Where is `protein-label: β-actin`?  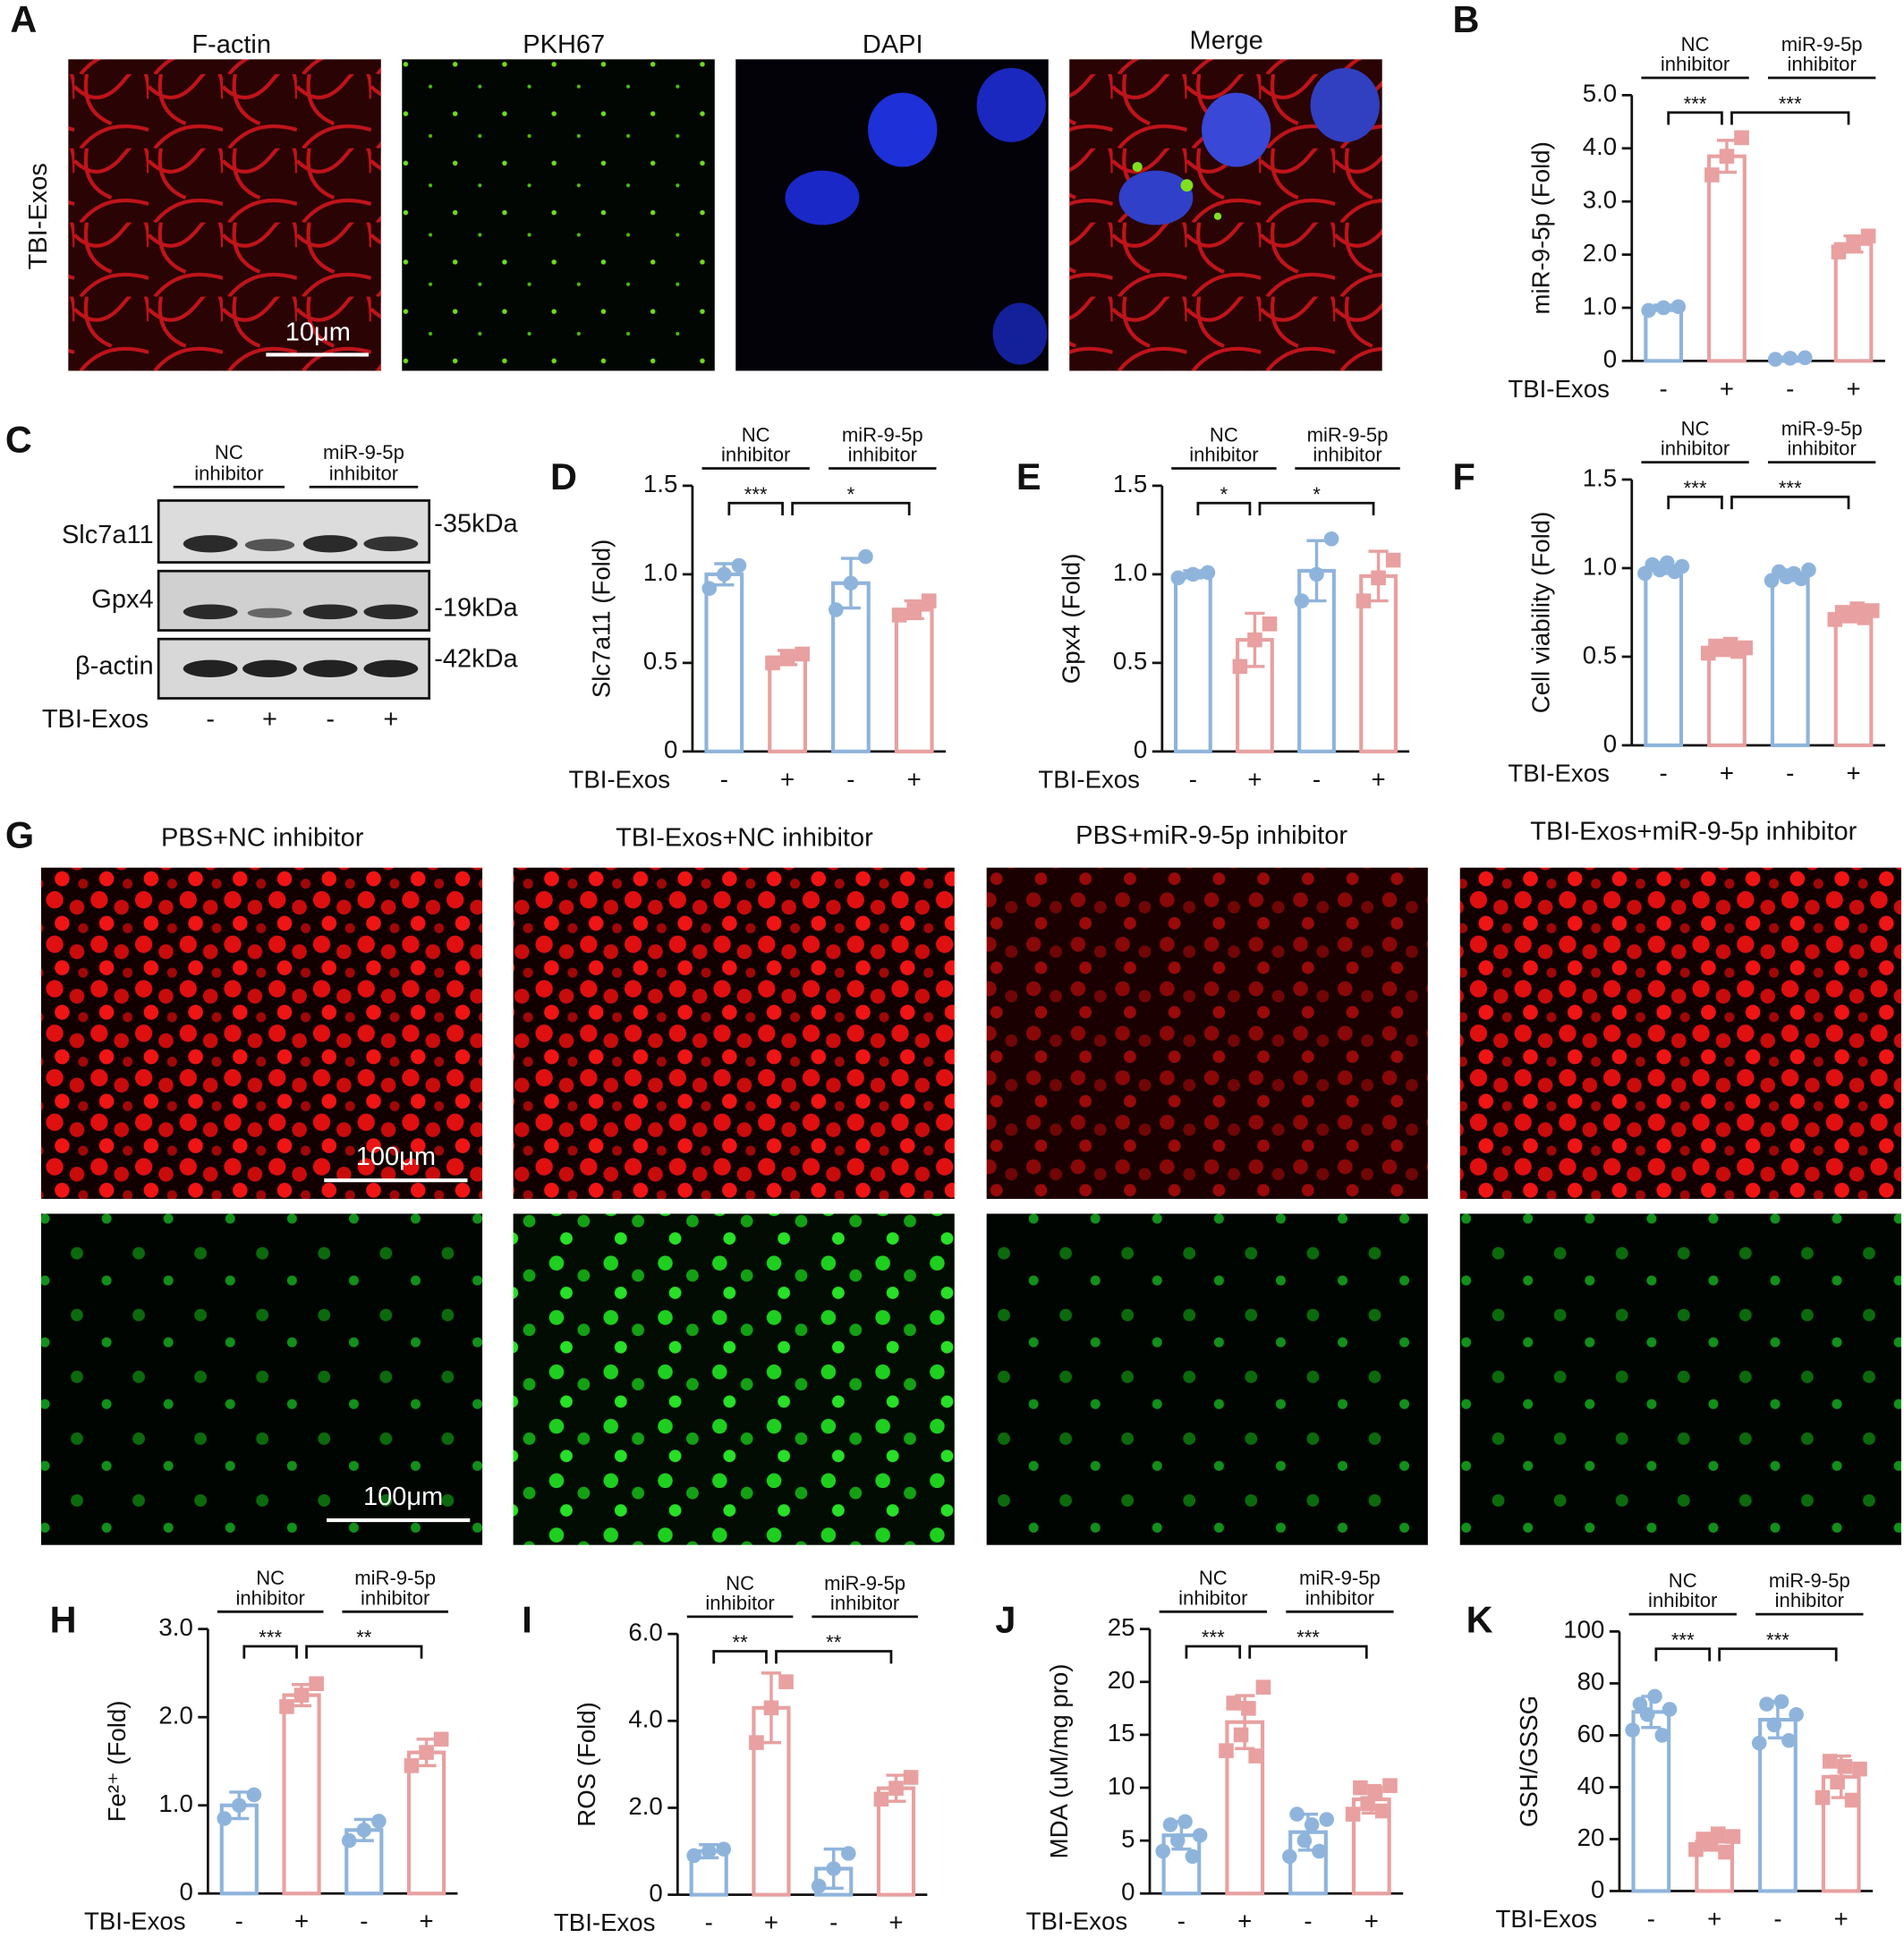
protein-label: β-actin is located at coordinates (114, 666).